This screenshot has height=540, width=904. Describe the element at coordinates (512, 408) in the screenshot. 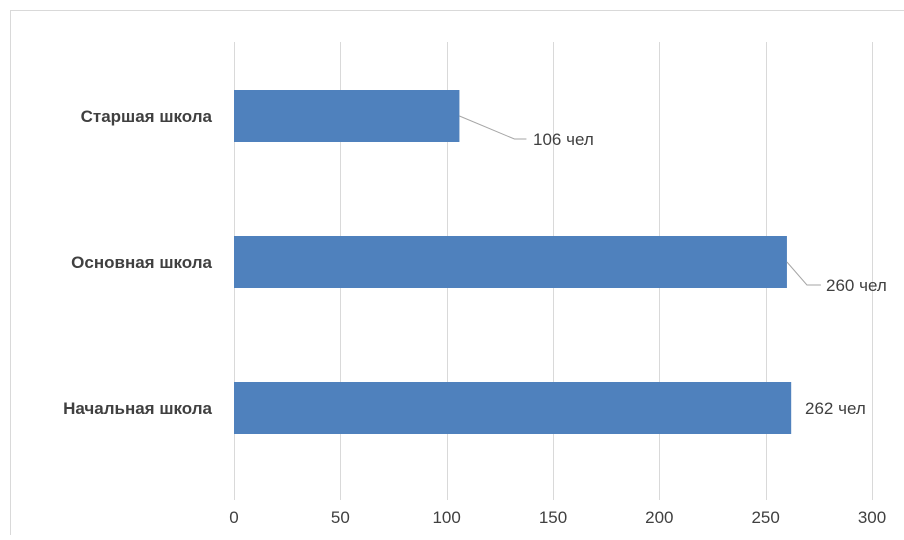

I see `bar-nachalnaya` at that location.